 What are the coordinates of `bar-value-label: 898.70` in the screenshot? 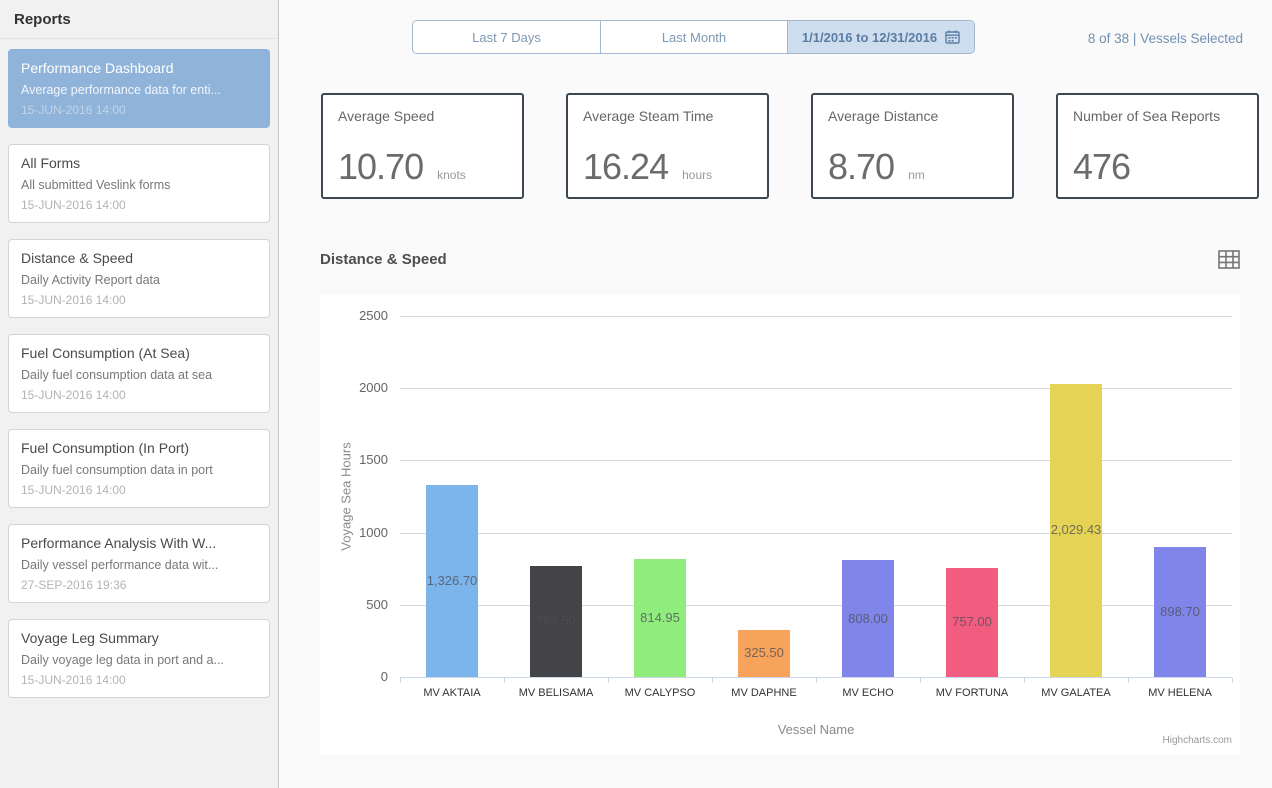 It's located at (1180, 612).